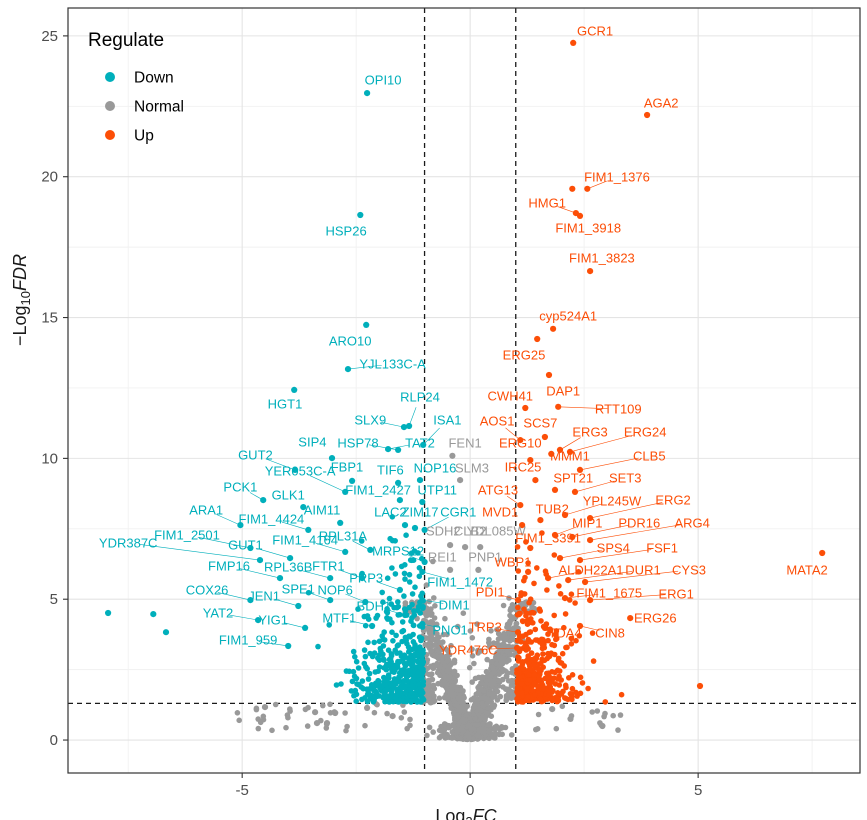 This screenshot has height=820, width=867. Describe the element at coordinates (49, 458) in the screenshot. I see `y-tick-label: 10` at that location.